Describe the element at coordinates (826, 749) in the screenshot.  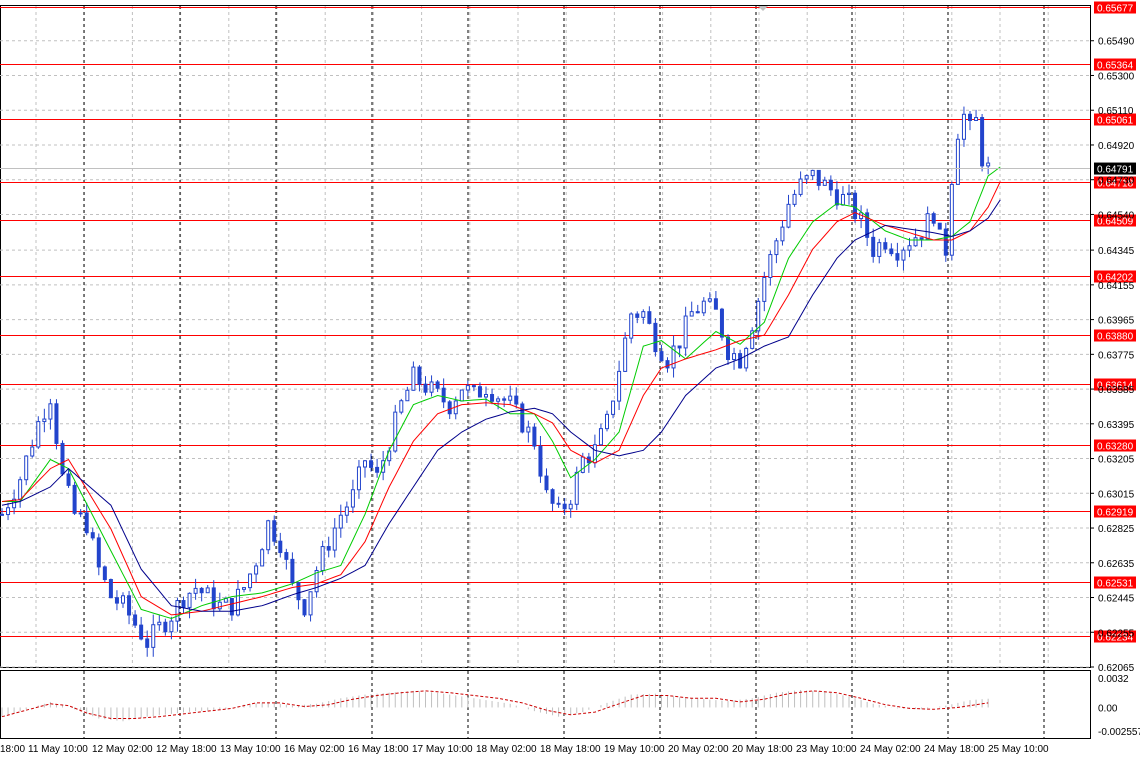
I see `x-tick-label: 23 May 10:00` at that location.